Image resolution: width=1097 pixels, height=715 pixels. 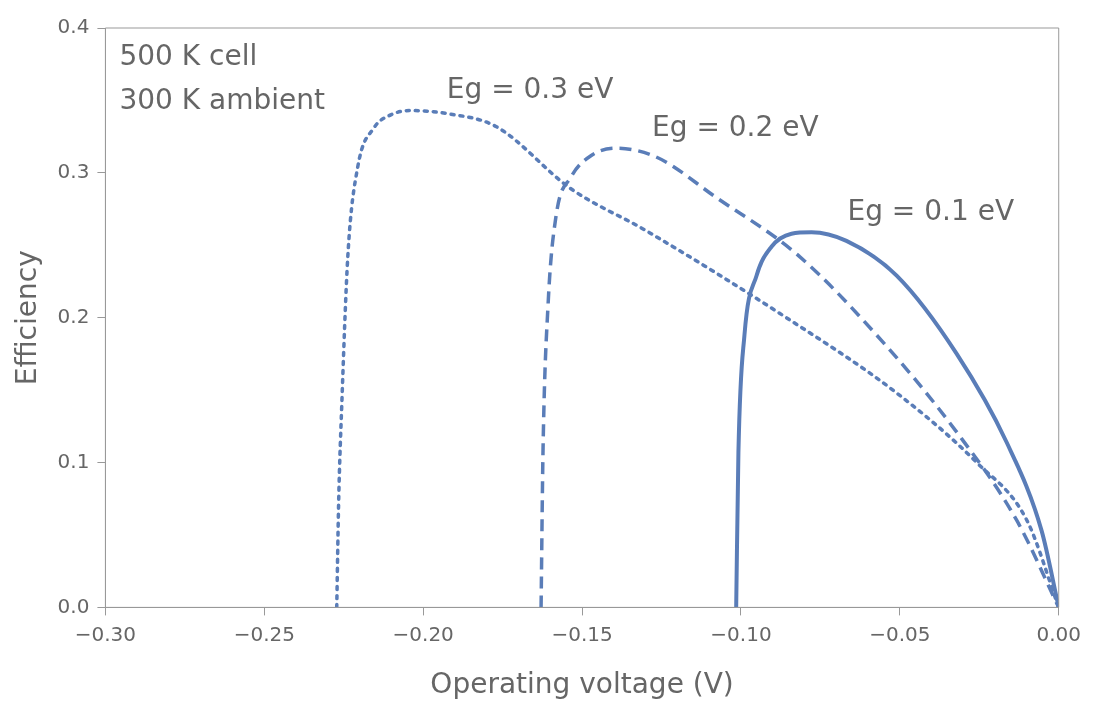 I want to click on x-tick-label: −0.30, so click(x=105, y=633).